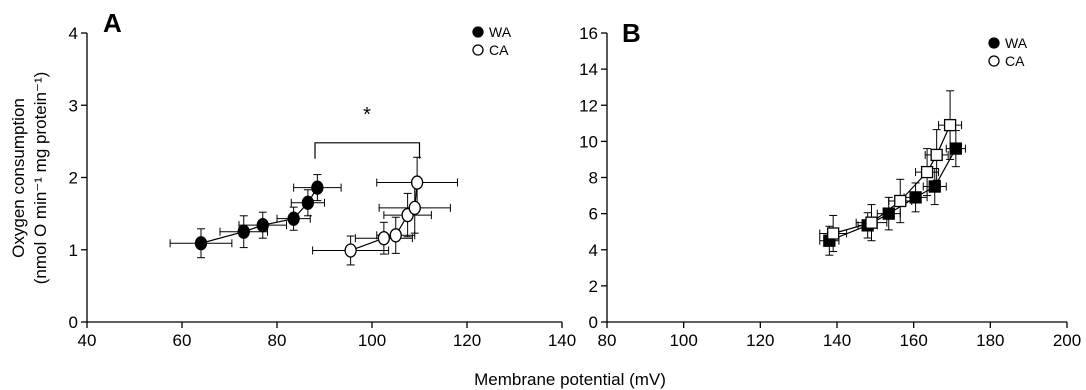 Image resolution: width=1086 pixels, height=390 pixels. What do you see at coordinates (913, 340) in the screenshot?
I see `x-tick-label: 160` at bounding box center [913, 340].